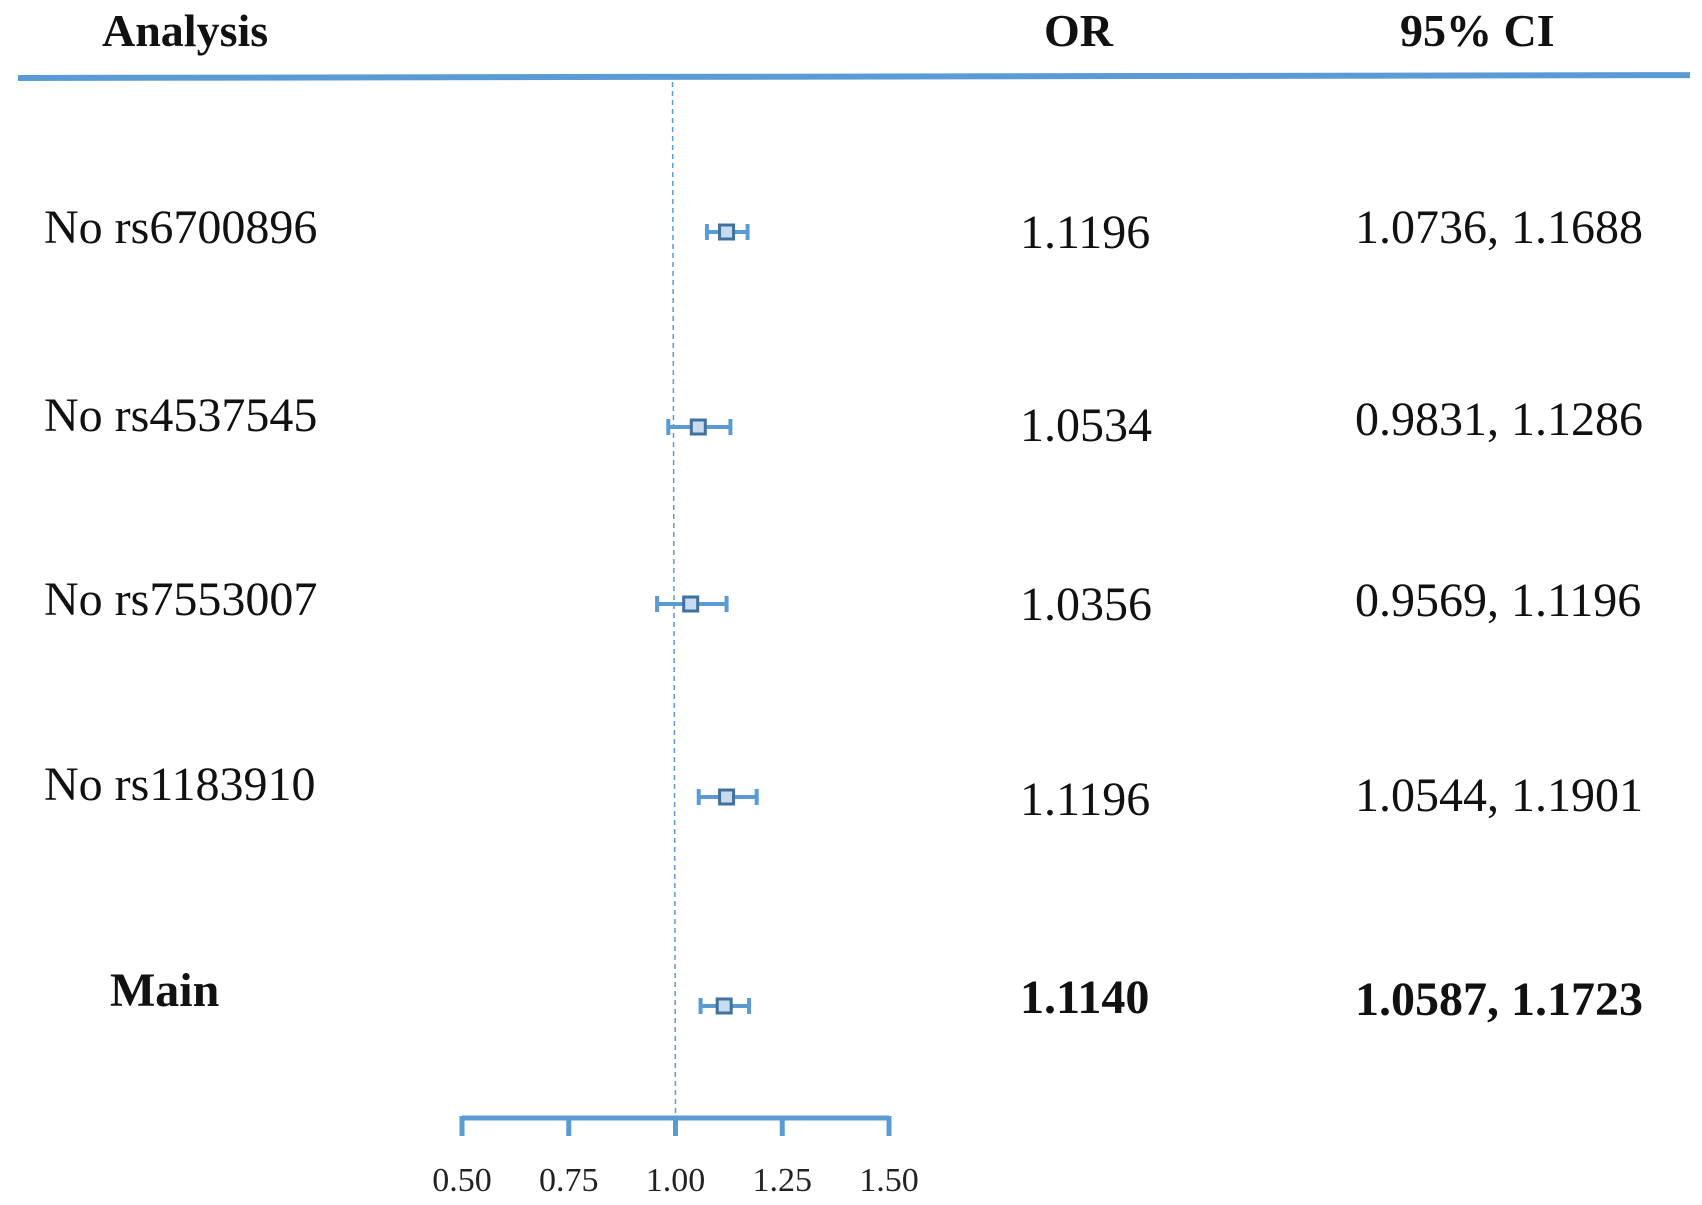  I want to click on row-label: No rs4537545, so click(181, 415).